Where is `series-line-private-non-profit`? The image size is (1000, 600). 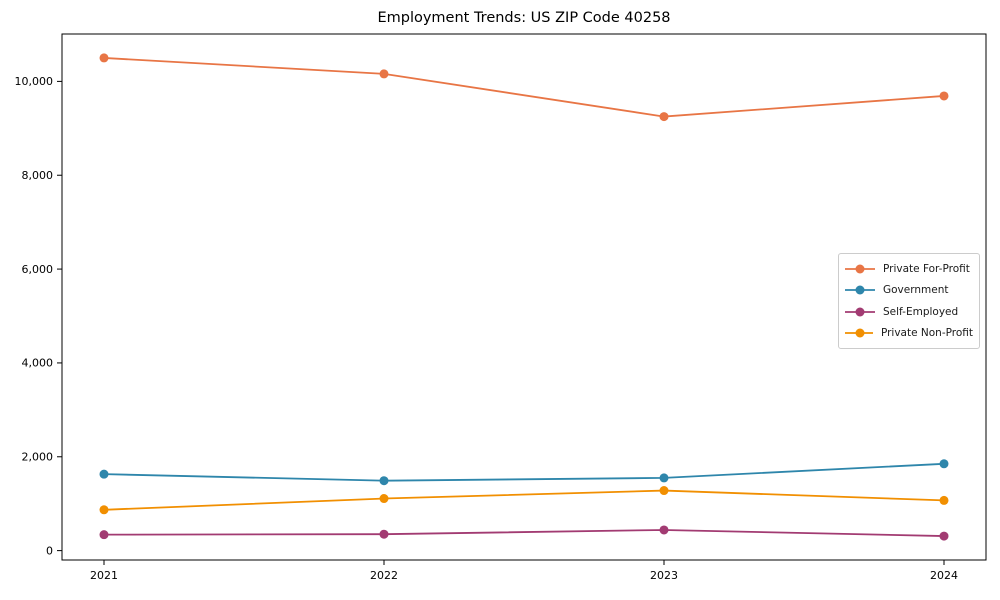 series-line-private-non-profit is located at coordinates (524, 500).